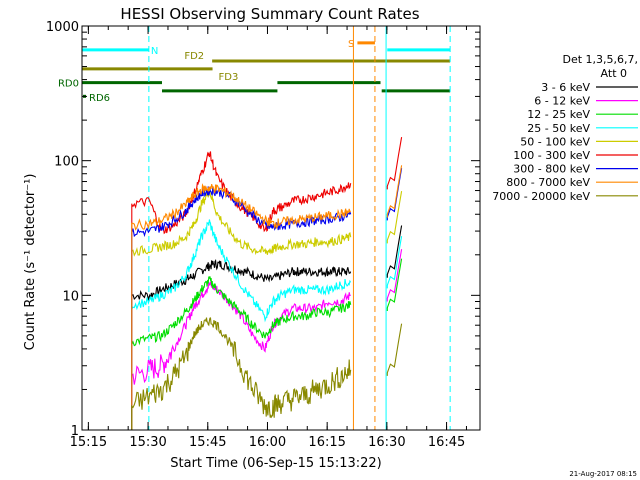 This screenshot has height=480, width=640. Describe the element at coordinates (70, 296) in the screenshot. I see `y-tick-label-1: 10` at that location.